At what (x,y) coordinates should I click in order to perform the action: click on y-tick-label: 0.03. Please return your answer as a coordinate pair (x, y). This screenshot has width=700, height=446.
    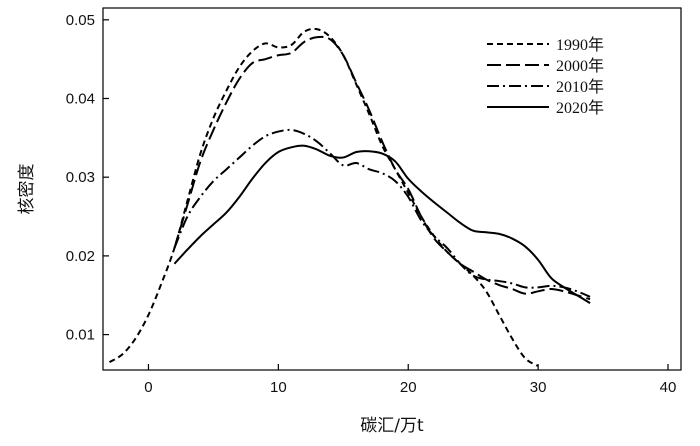
    Looking at the image, I should click on (80, 177).